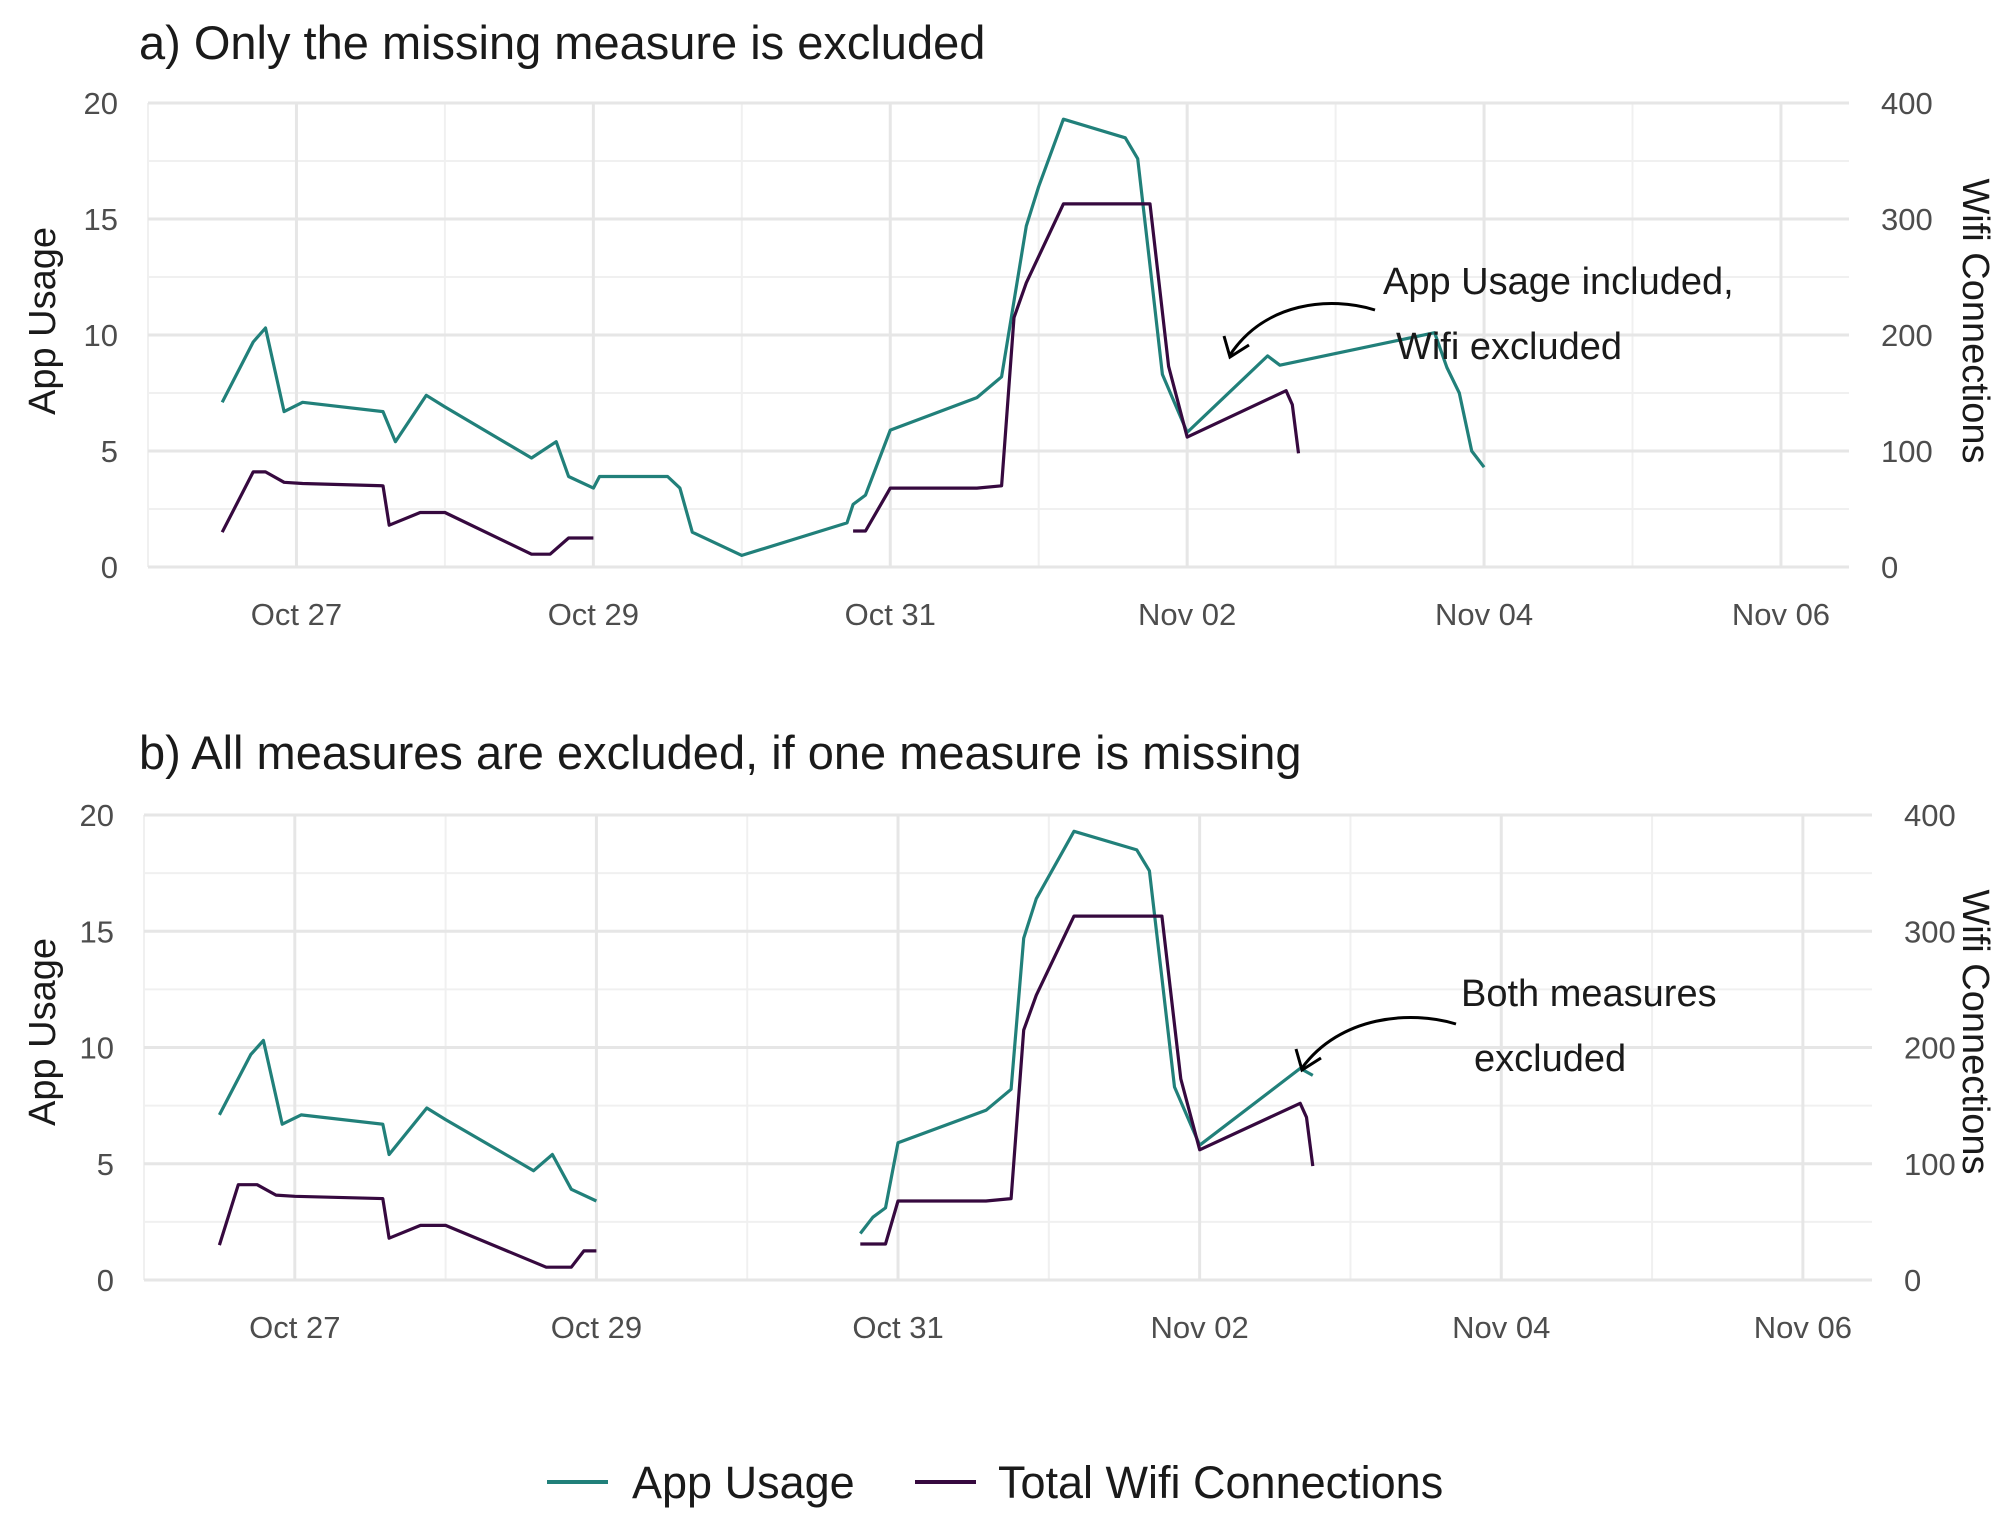  Describe the element at coordinates (1975, 1031) in the screenshot. I see `panel-b-y2label: Wifi Connections` at that location.